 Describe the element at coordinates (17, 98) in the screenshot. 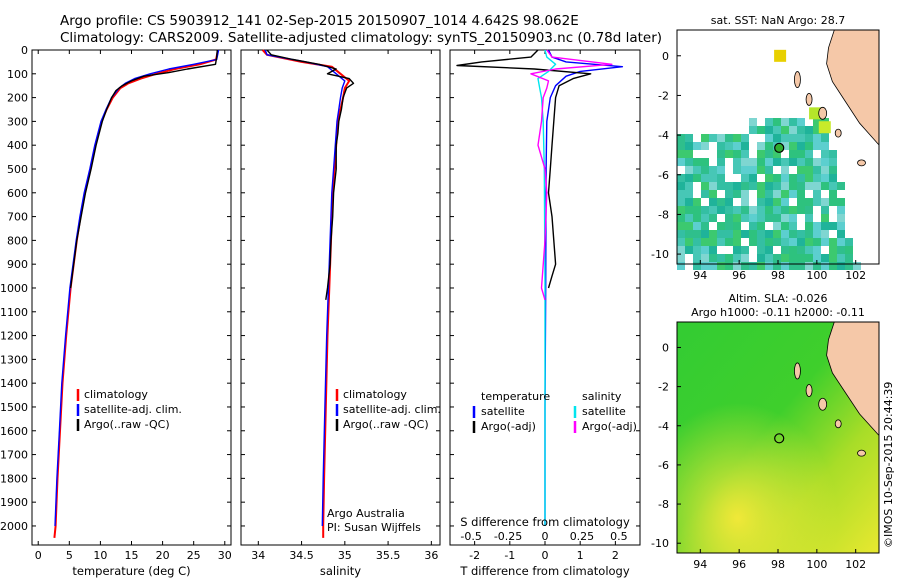

I see `y-tick-label: 200` at that location.